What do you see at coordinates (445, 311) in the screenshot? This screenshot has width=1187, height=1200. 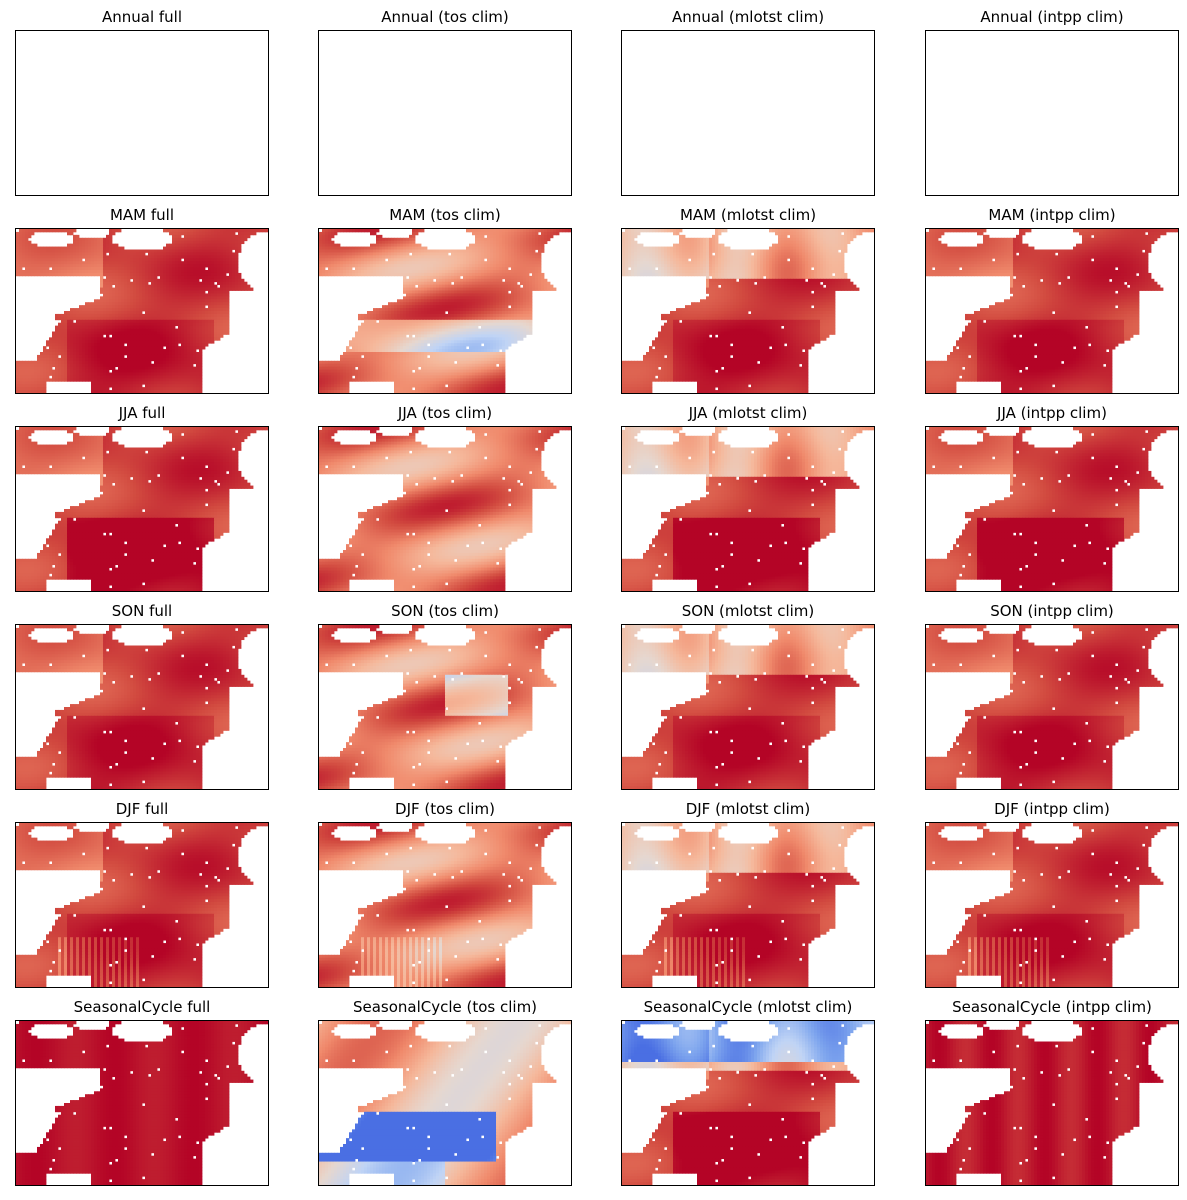 I see `map-axes` at bounding box center [445, 311].